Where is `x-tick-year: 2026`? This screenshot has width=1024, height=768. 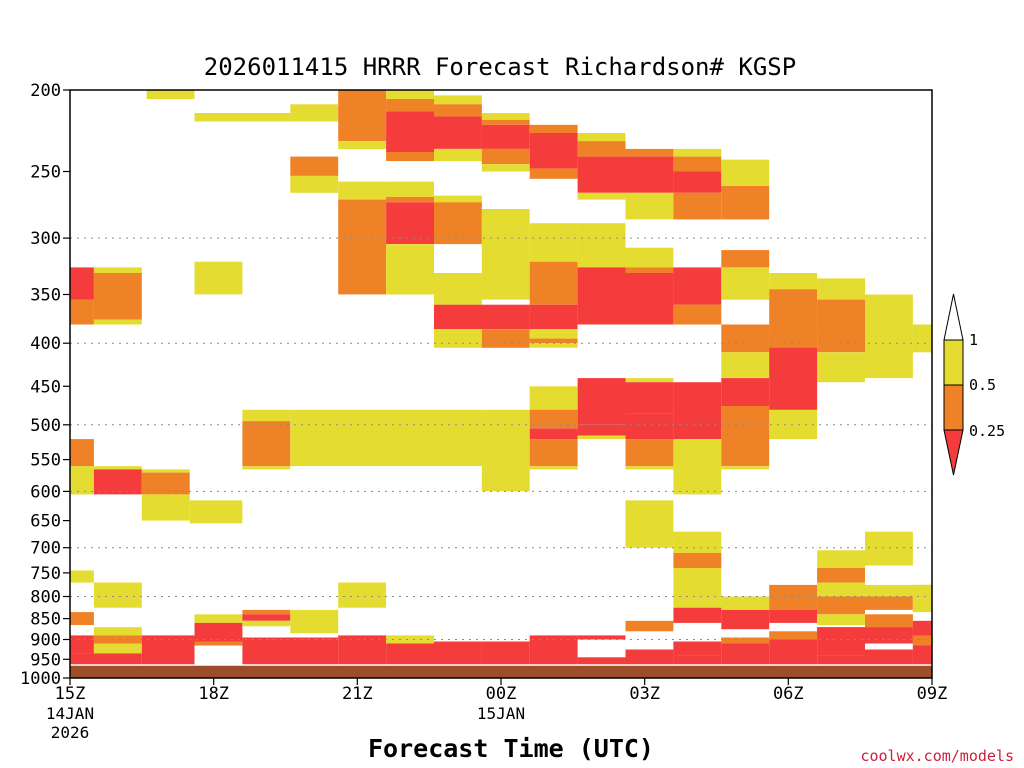 x-tick-year: 2026 is located at coordinates (70, 732).